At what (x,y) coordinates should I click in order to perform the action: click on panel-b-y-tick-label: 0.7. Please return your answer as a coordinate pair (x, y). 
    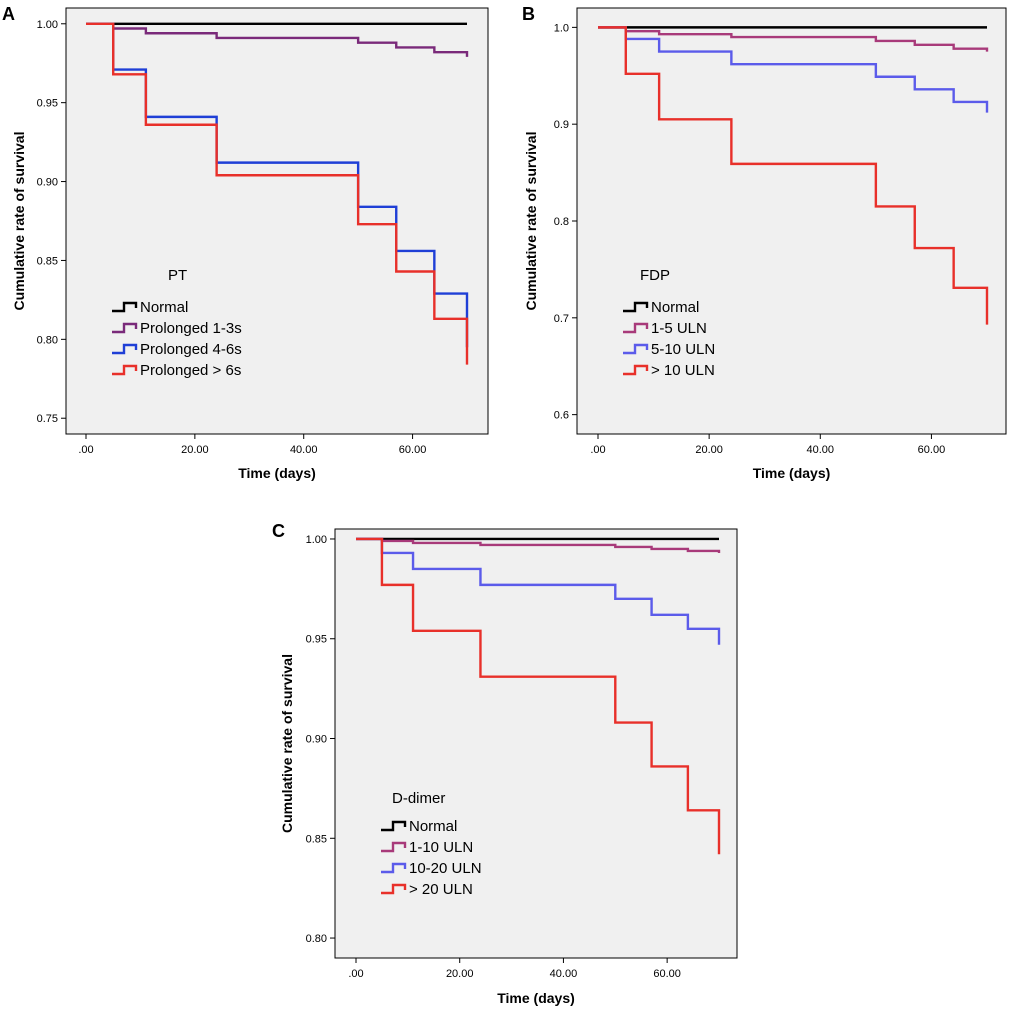
    Looking at the image, I should click on (561, 319).